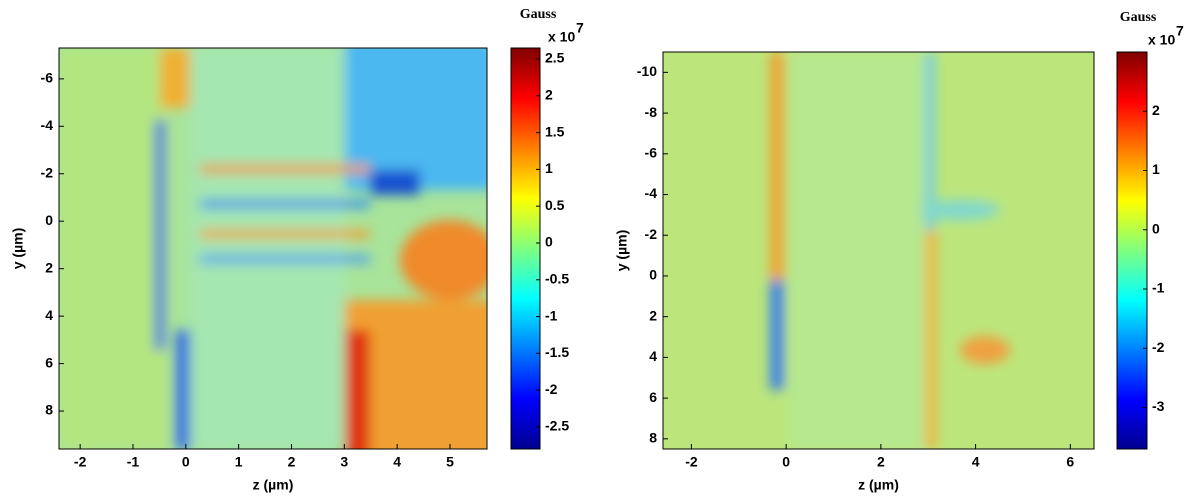 Image resolution: width=1197 pixels, height=502 pixels. I want to click on x-tick-label: 3, so click(344, 462).